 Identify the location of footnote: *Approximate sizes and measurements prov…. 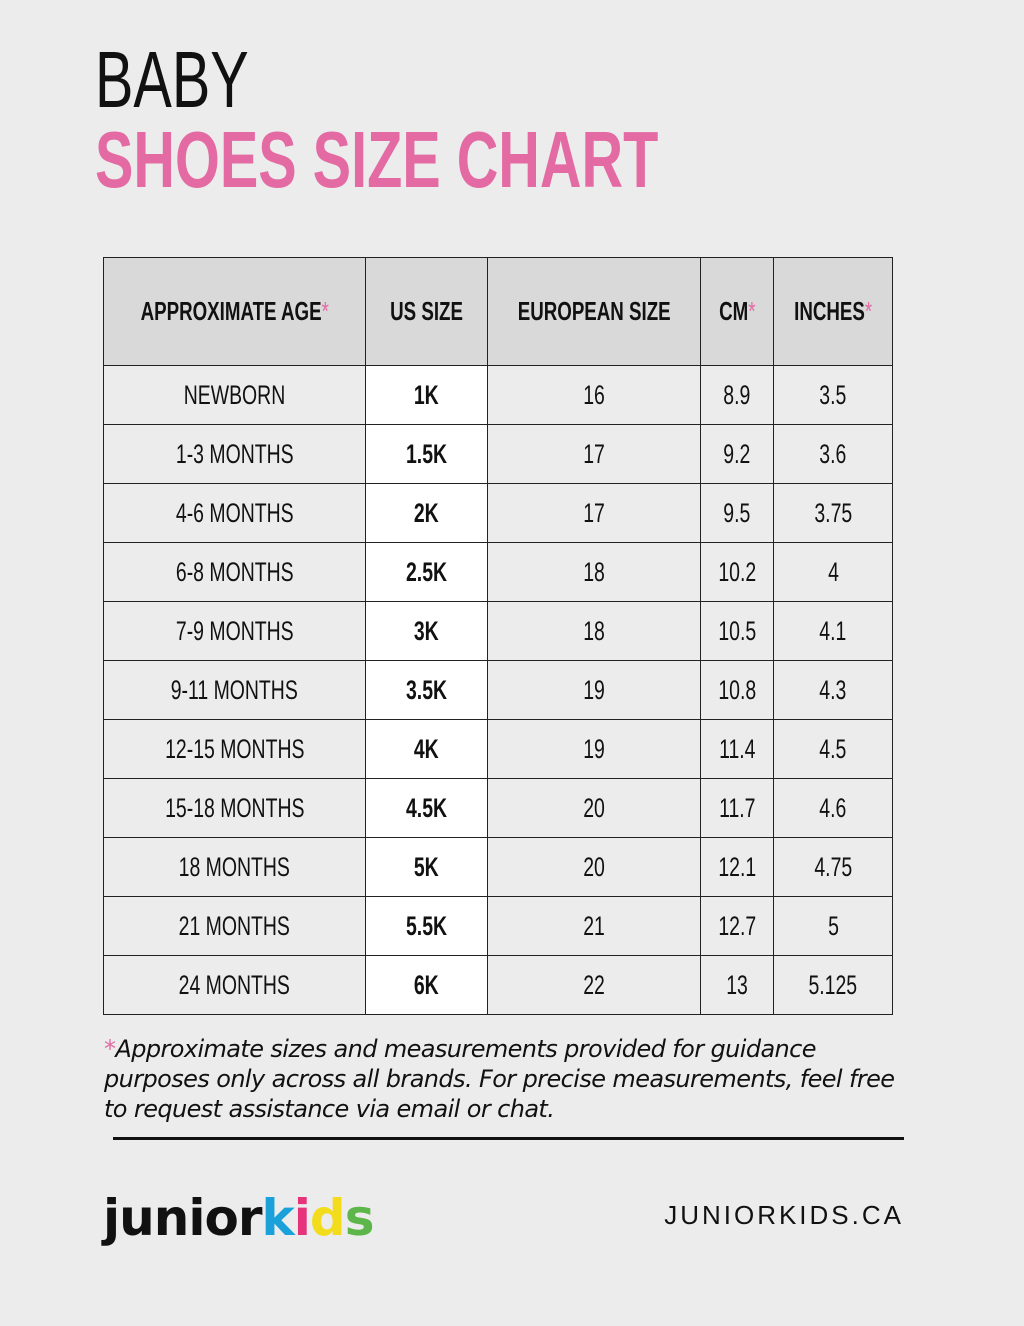
(499, 1079).